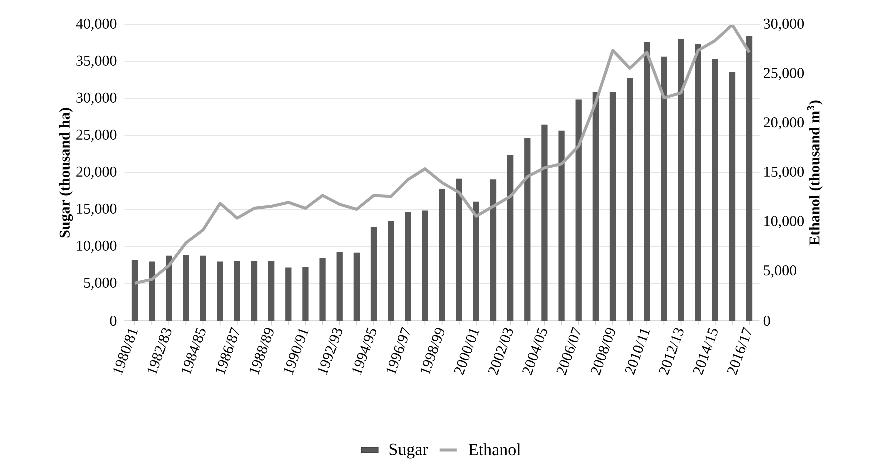 The image size is (893, 467). Describe the element at coordinates (784, 74) in the screenshot. I see `y2-tick-label: 25,000` at that location.